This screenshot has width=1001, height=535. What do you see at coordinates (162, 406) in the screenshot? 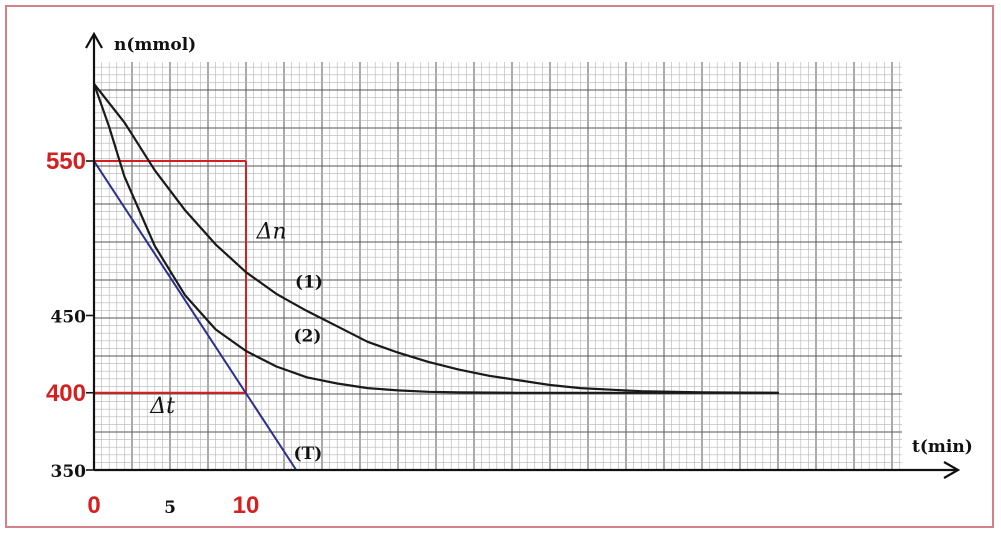
I see `annotation-2: Δt` at bounding box center [162, 406].